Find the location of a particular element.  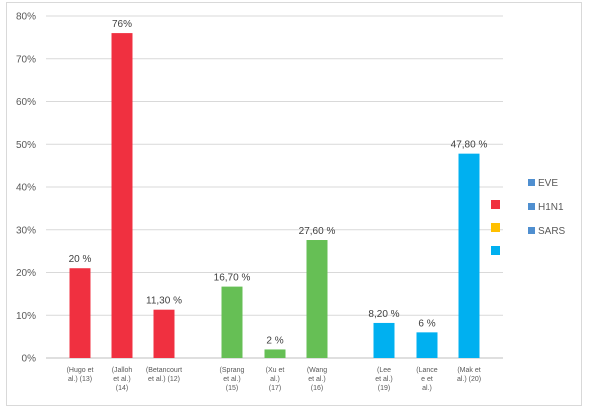

data-label: 20 % is located at coordinates (80, 259).